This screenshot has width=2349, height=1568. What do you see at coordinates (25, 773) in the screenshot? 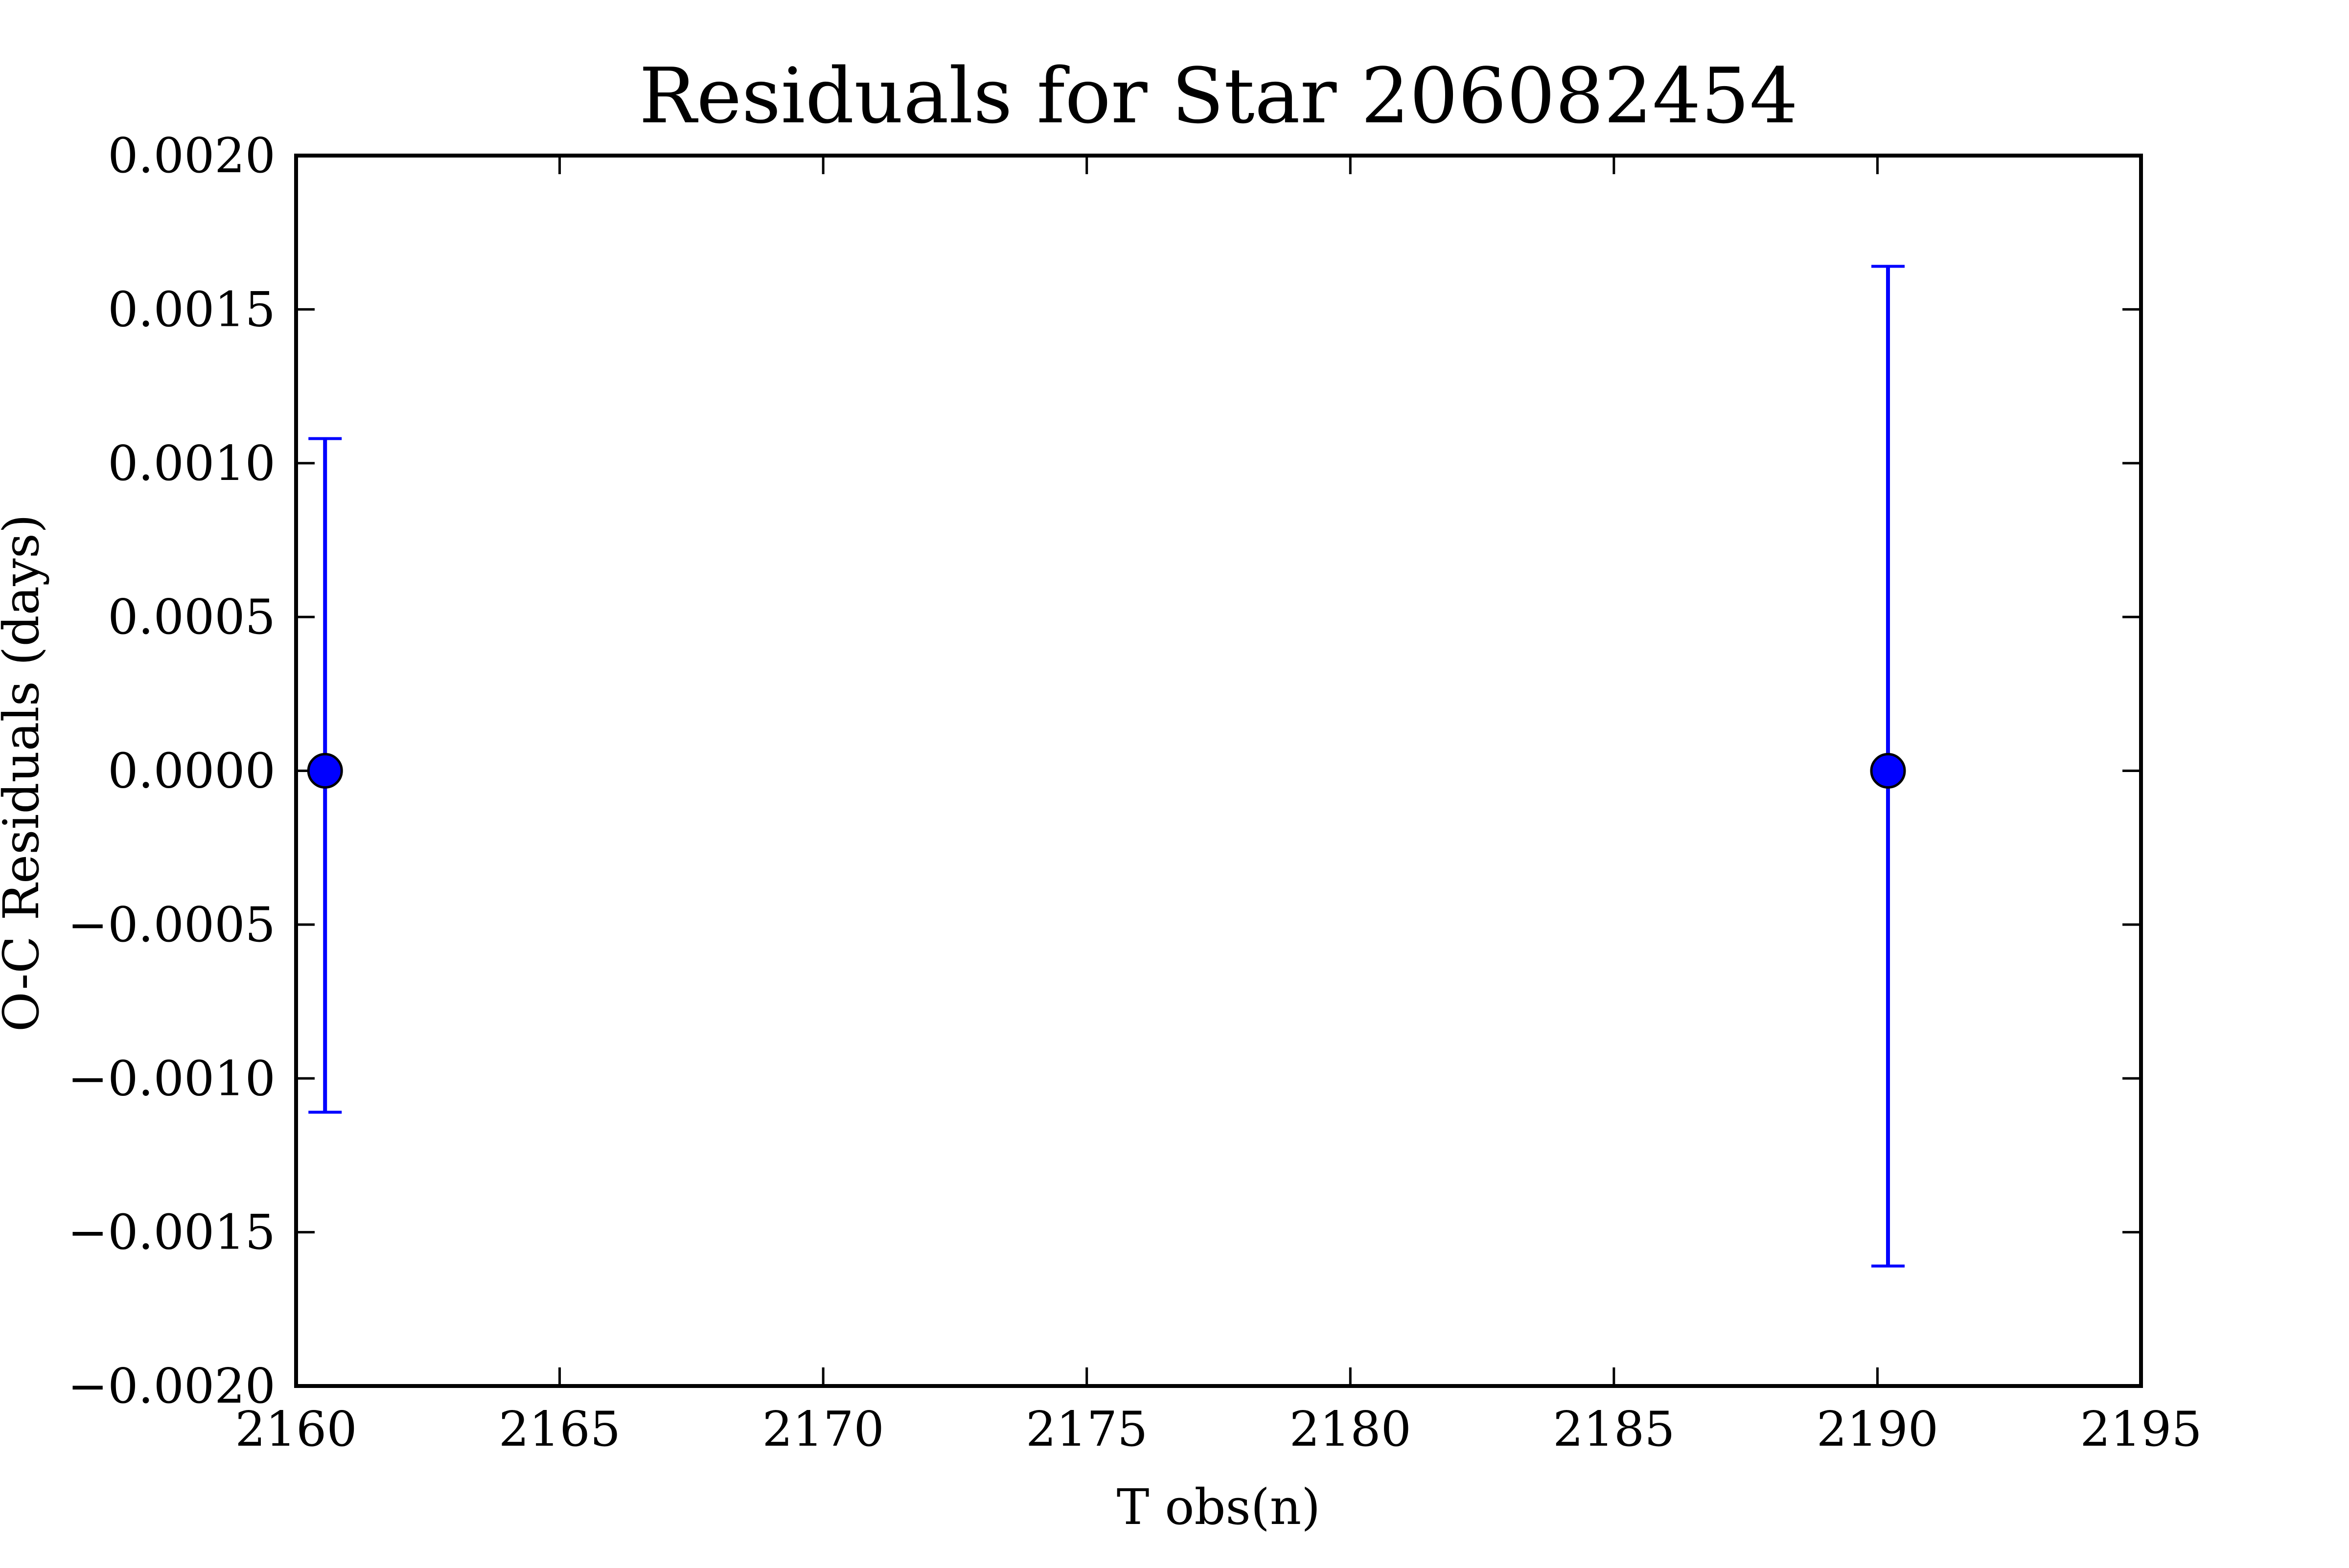
I see `y-axis-label: O-C Residuals (days)` at bounding box center [25, 773].